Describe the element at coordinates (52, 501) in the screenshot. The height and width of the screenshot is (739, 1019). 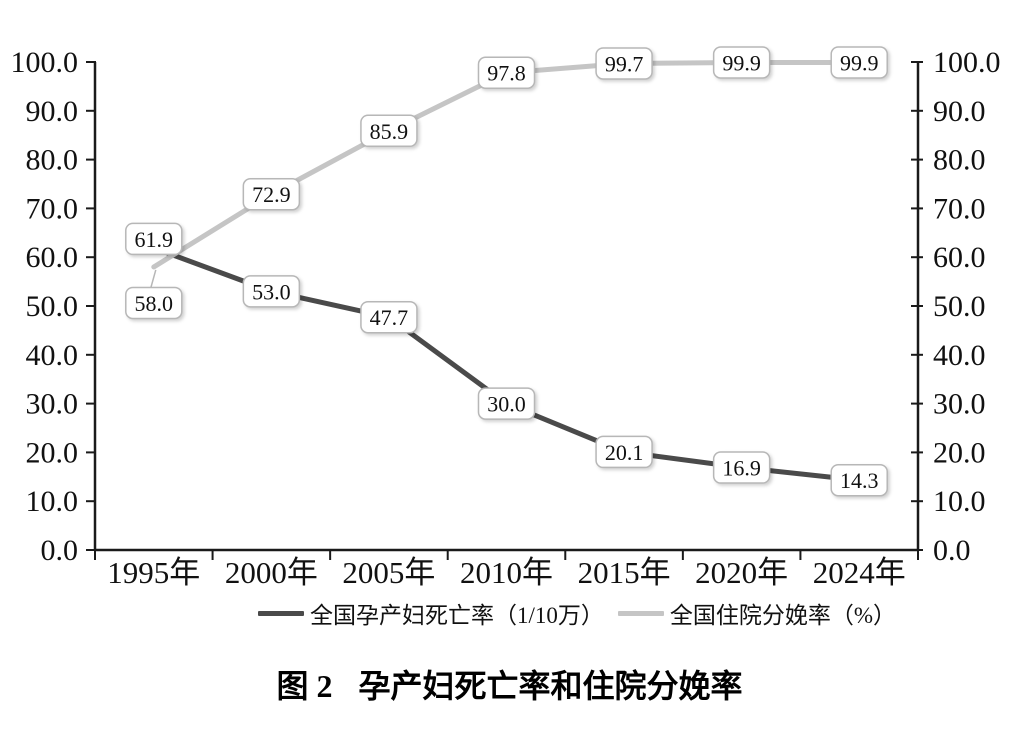
I see `y-tick-label-left: 10.0` at that location.